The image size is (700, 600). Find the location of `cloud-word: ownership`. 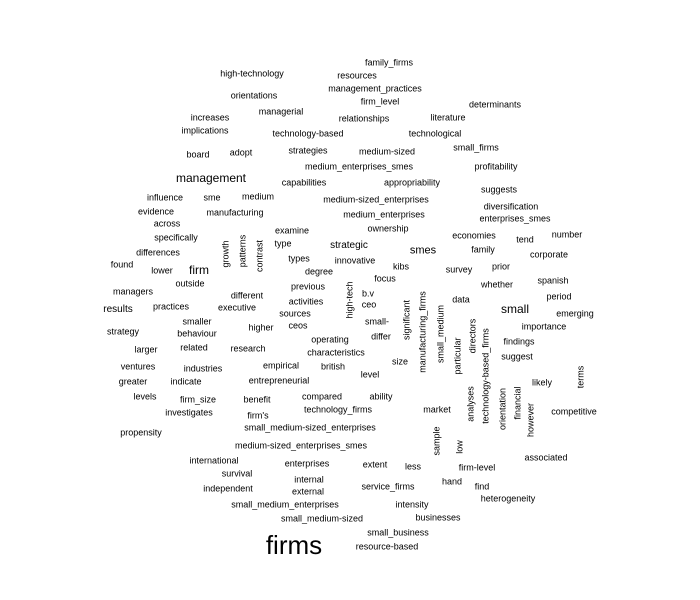

cloud-word: ownership is located at coordinates (388, 228).